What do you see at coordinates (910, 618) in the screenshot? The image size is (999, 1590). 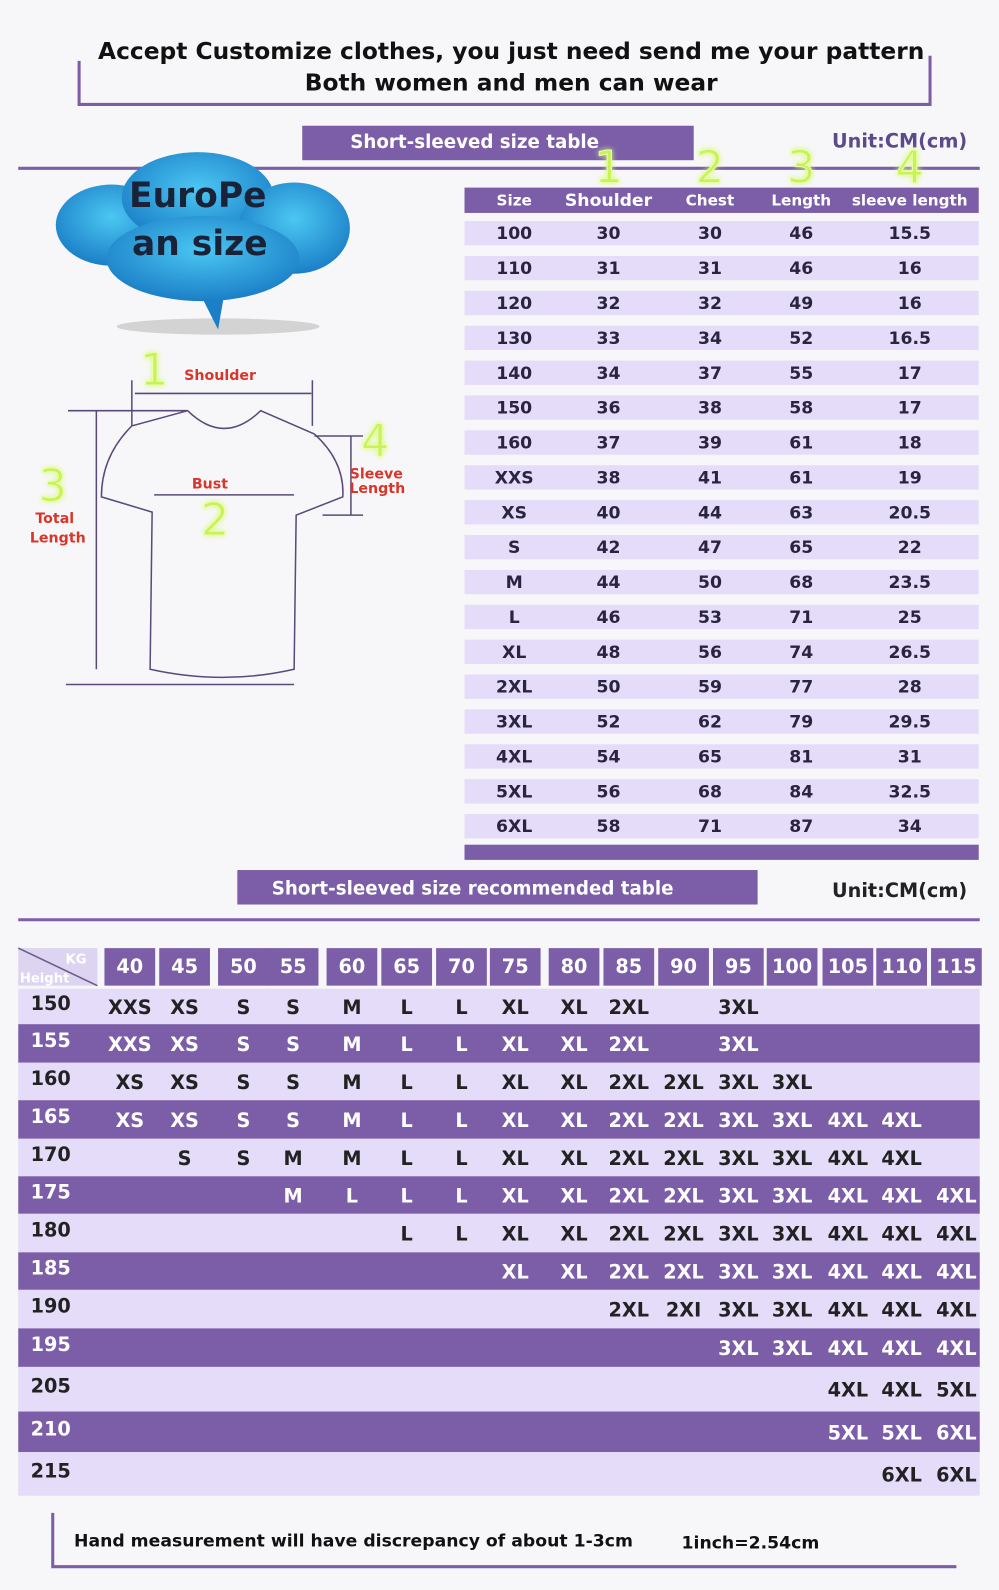 I see `cell: 25` at bounding box center [910, 618].